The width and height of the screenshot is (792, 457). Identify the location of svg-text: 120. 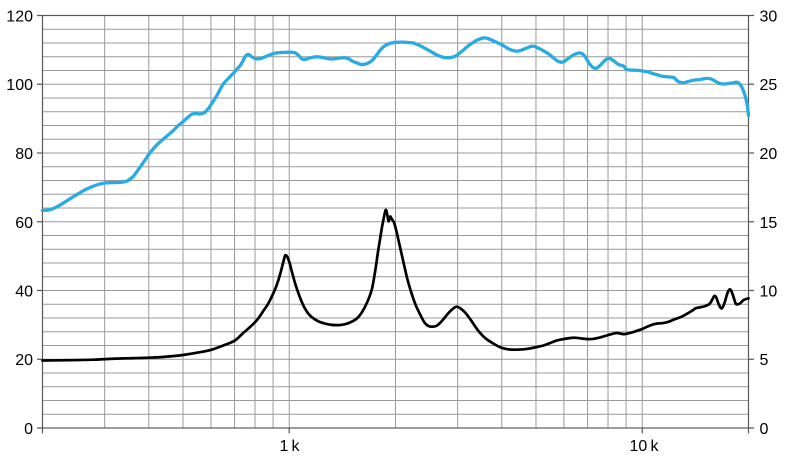
(19, 17).